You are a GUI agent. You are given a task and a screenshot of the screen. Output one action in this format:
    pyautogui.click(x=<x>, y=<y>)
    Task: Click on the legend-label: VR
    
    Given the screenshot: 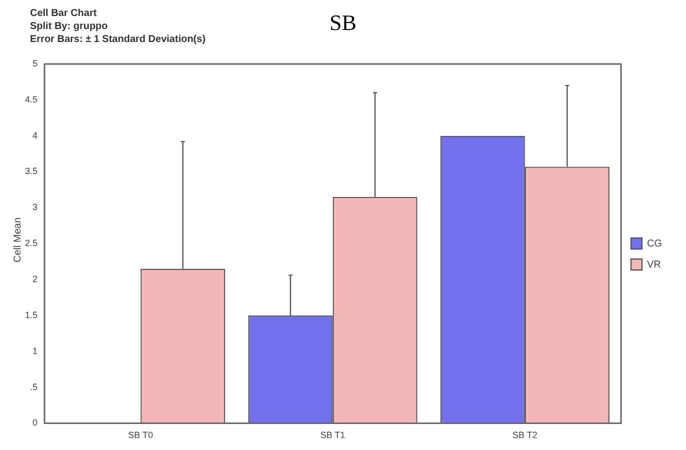 What is the action you would take?
    pyautogui.click(x=654, y=264)
    